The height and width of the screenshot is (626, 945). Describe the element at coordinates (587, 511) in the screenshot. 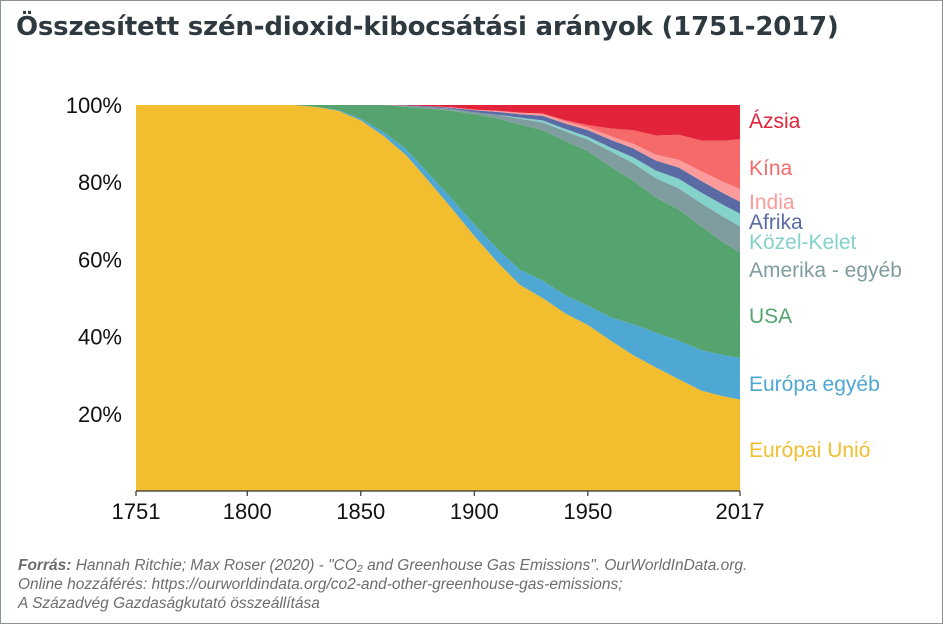

I see `x-tick-label: 1950` at that location.